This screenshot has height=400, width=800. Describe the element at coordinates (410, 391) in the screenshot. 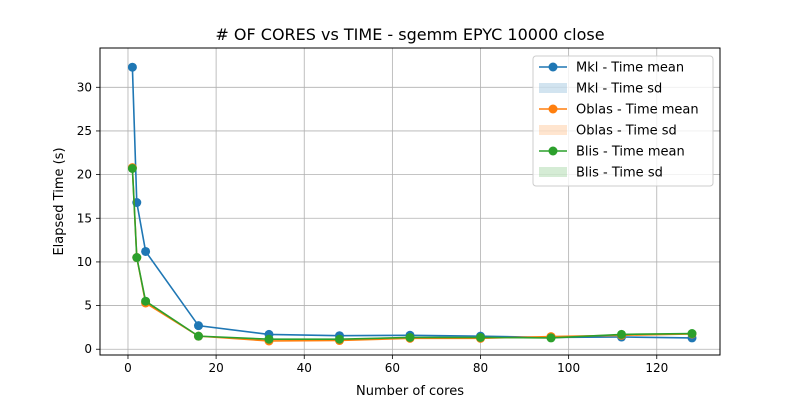

I see `x-axis-label: Number of cores` at that location.